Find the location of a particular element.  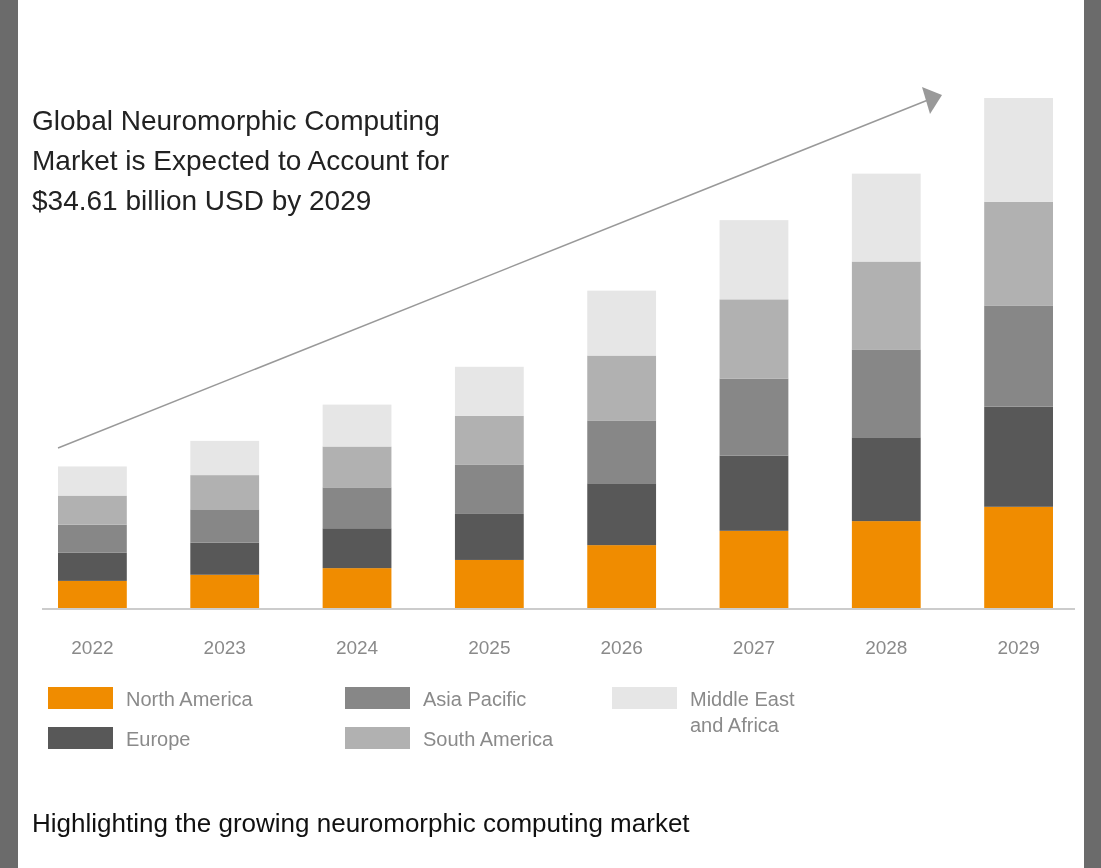

x-tick-label: 2026 is located at coordinates (621, 647).